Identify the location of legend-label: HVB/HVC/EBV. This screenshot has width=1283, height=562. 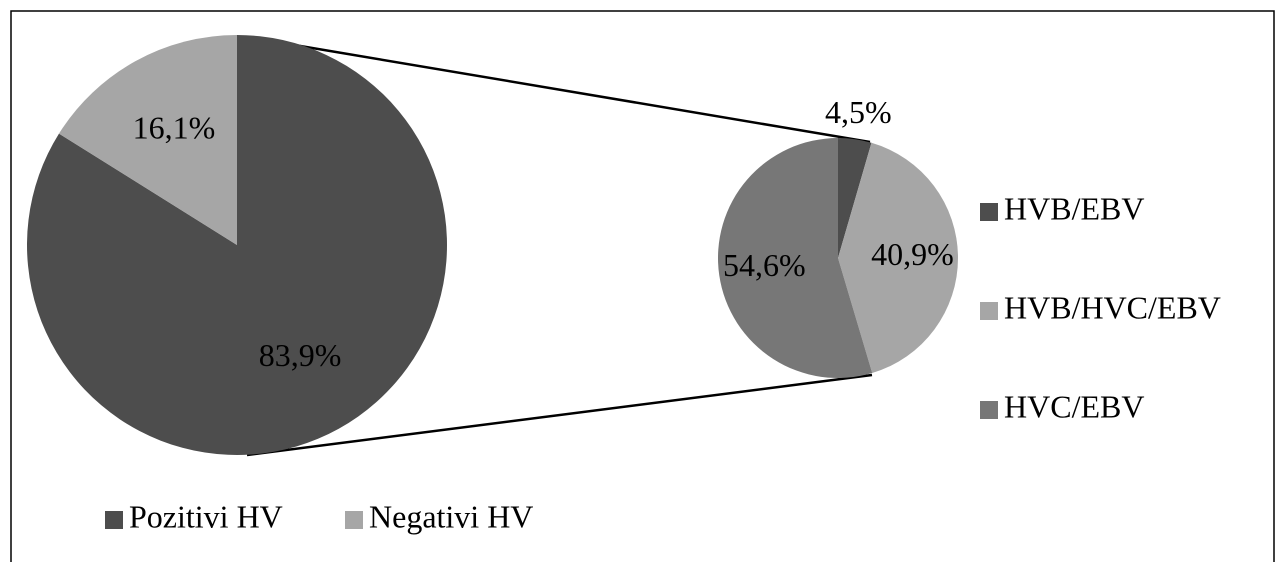
(1112, 307).